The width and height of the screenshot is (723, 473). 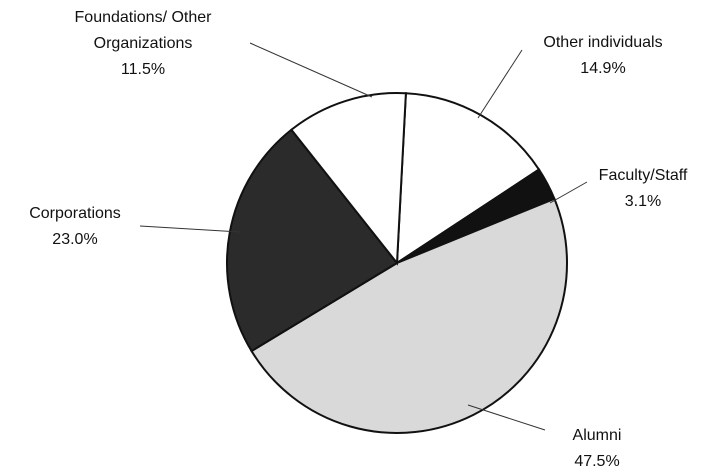 What do you see at coordinates (597, 448) in the screenshot?
I see `slice-label: Alumni 47.5%` at bounding box center [597, 448].